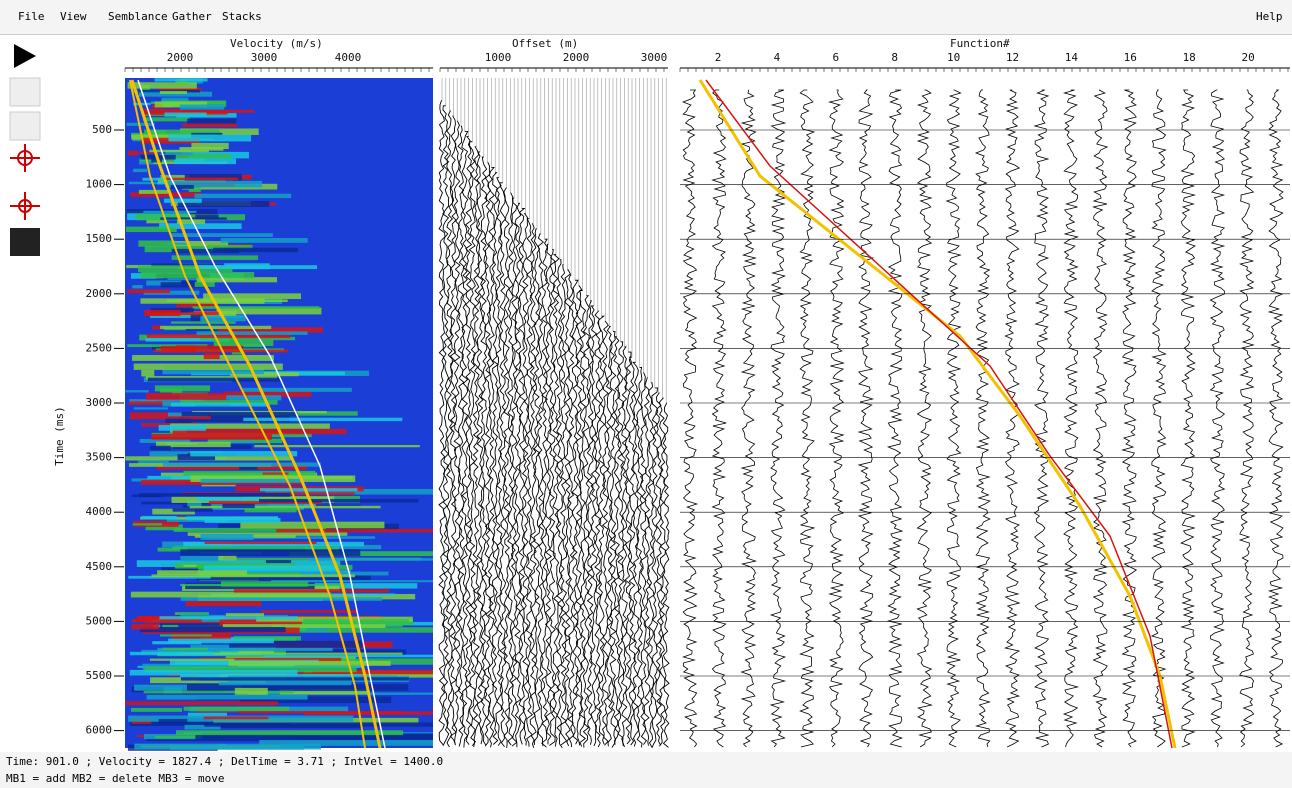 The height and width of the screenshot is (788, 1292). Describe the element at coordinates (25, 56) in the screenshot. I see `play-button` at that location.